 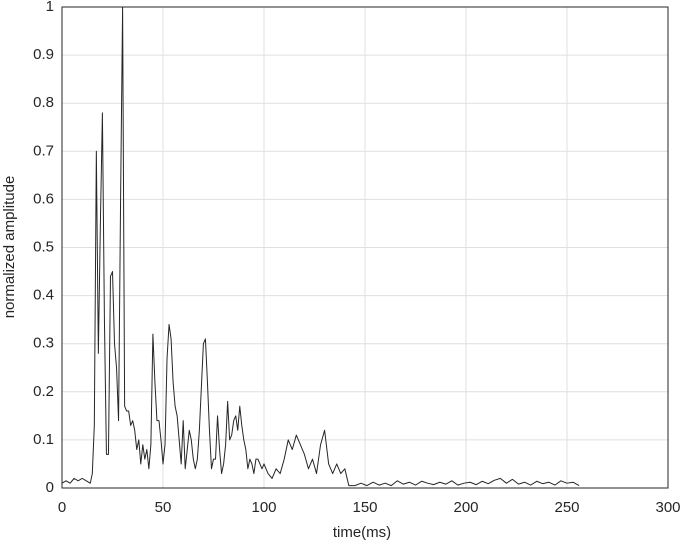 What do you see at coordinates (50, 487) in the screenshot?
I see `y-tick-label: 0` at bounding box center [50, 487].